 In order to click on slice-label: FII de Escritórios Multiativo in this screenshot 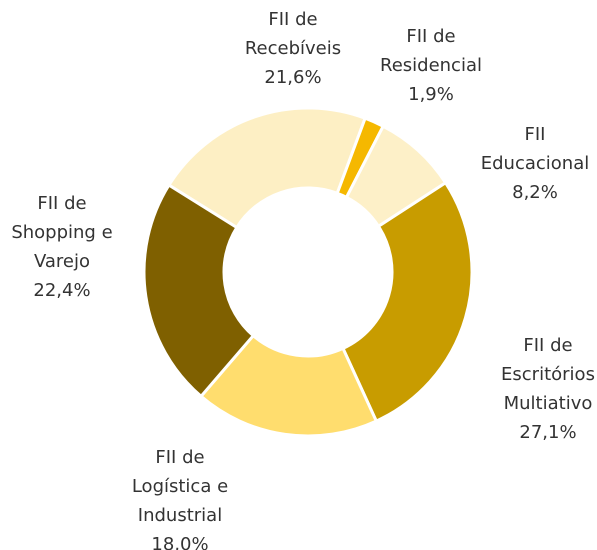, I will do `click(548, 374)`.